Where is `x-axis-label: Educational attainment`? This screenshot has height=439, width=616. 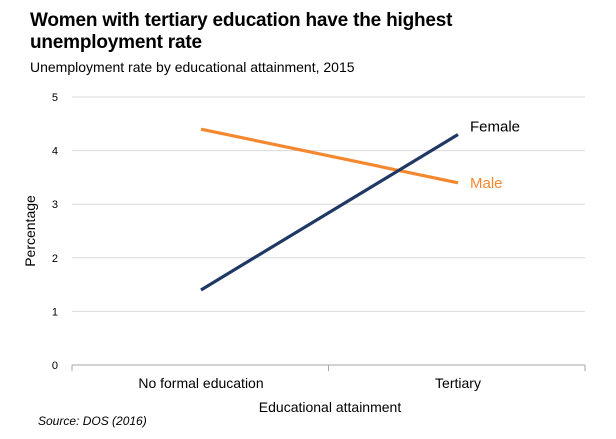 x-axis-label: Educational attainment is located at coordinates (330, 407).